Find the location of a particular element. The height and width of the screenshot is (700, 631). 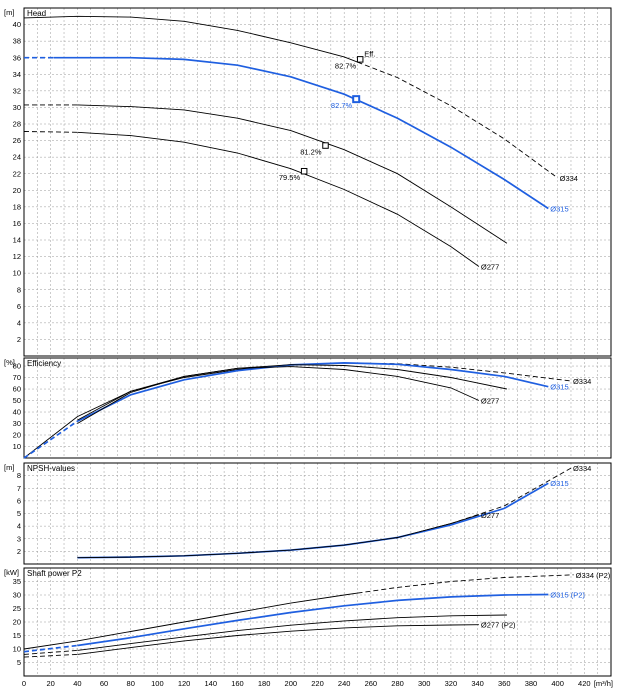

x-tick-label: 420 is located at coordinates (584, 683).